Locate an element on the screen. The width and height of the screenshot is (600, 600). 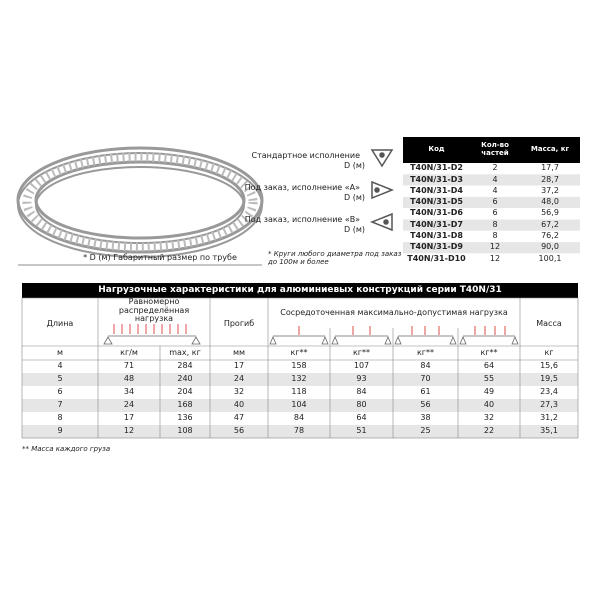
parts-code: T40N/31-D4 is located at coordinates (436, 190).